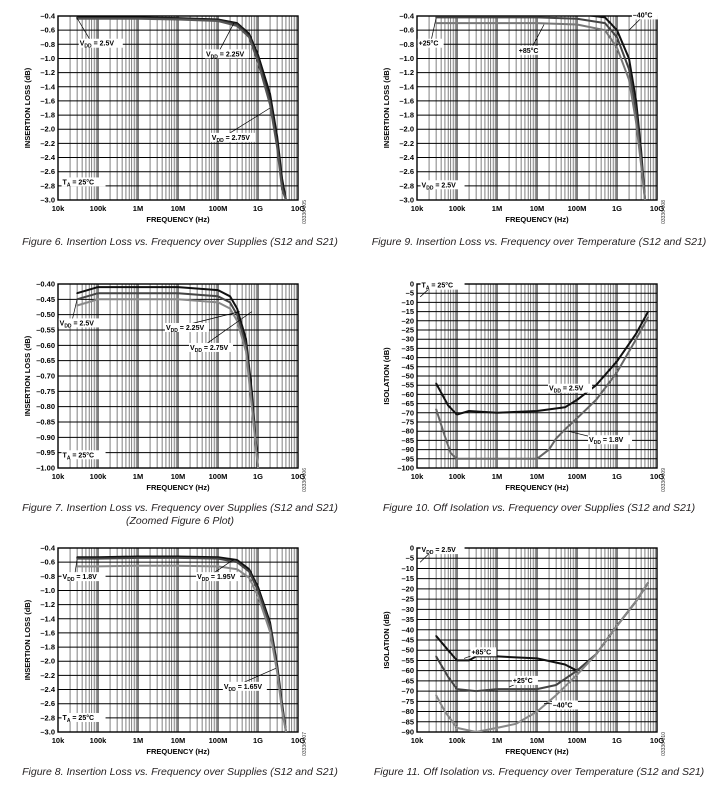 This screenshot has height=794, width=718. I want to click on annotation-label: +85°C, so click(481, 652).